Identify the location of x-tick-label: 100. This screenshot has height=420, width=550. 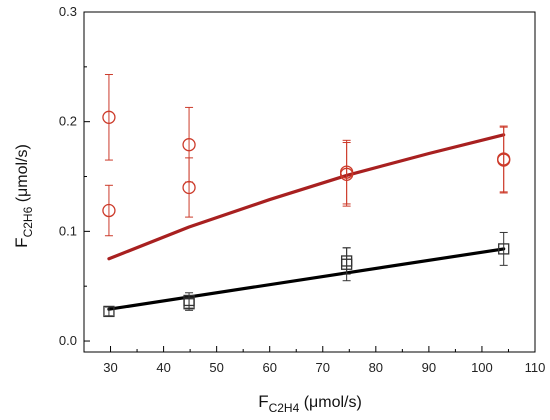
(482, 367).